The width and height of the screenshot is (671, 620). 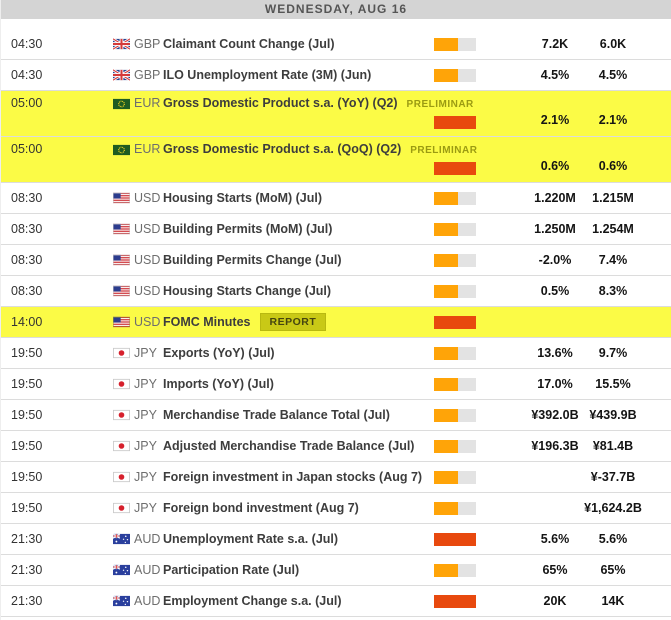 I want to click on event-time: 14:00, so click(x=27, y=322).